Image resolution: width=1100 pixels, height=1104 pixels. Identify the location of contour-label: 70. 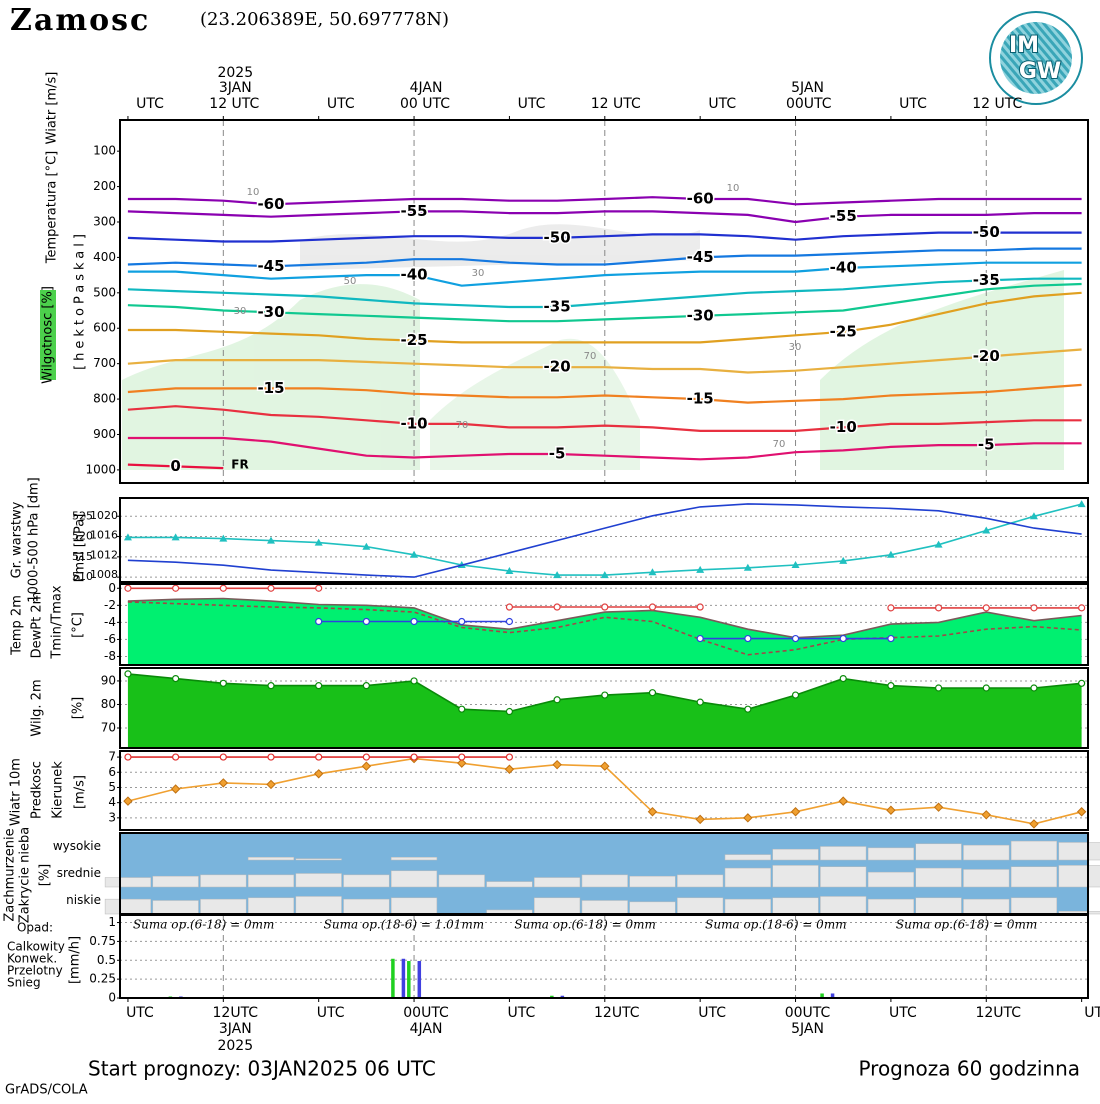
(590, 356).